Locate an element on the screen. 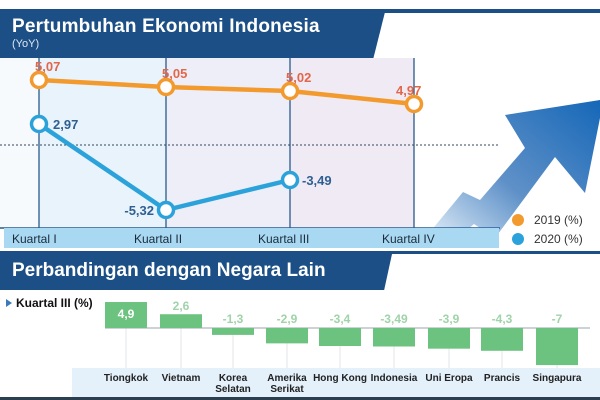 The height and width of the screenshot is (400, 600). bottom-rule is located at coordinates (300, 398).